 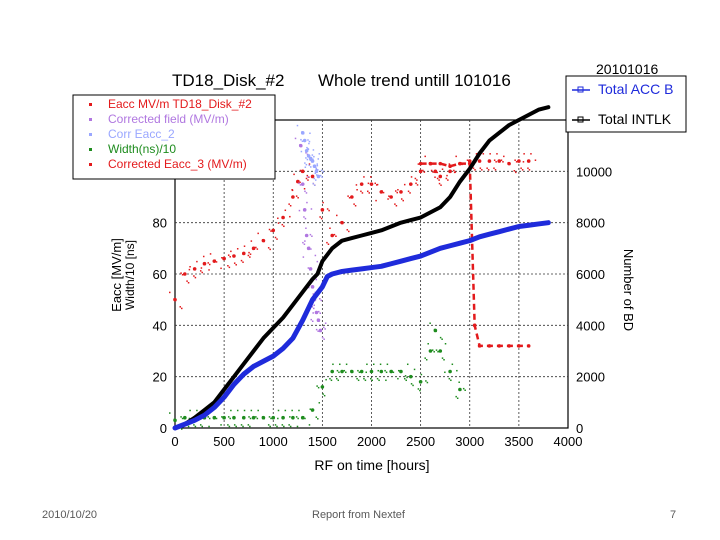 What do you see at coordinates (579, 428) in the screenshot?
I see `y2-tick-label: 0` at bounding box center [579, 428].